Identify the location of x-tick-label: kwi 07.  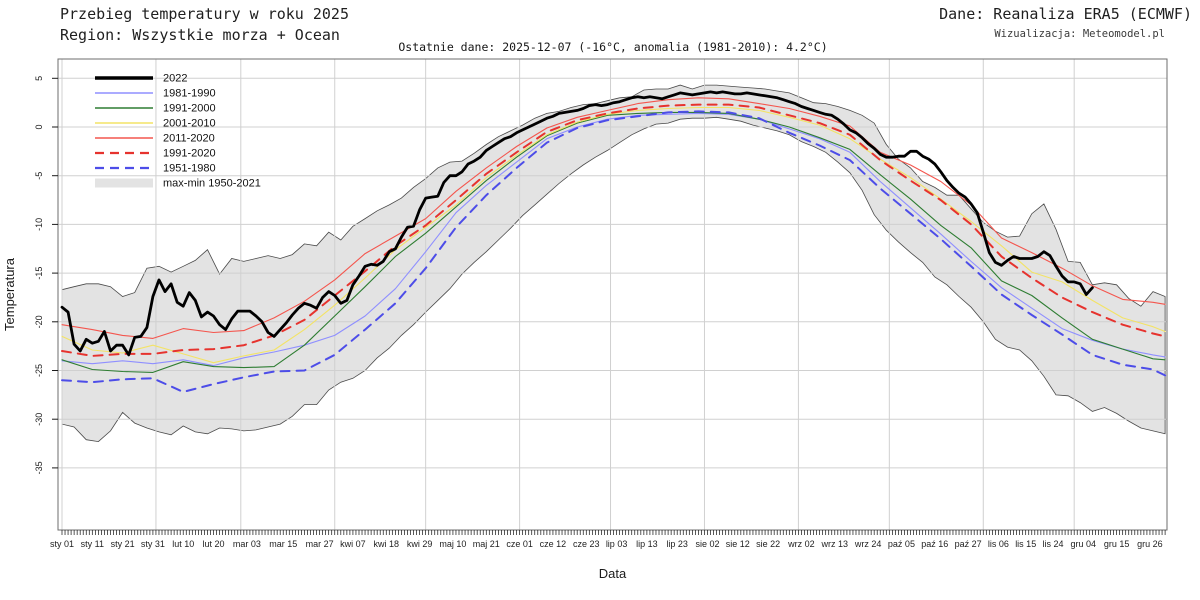
(353, 544).